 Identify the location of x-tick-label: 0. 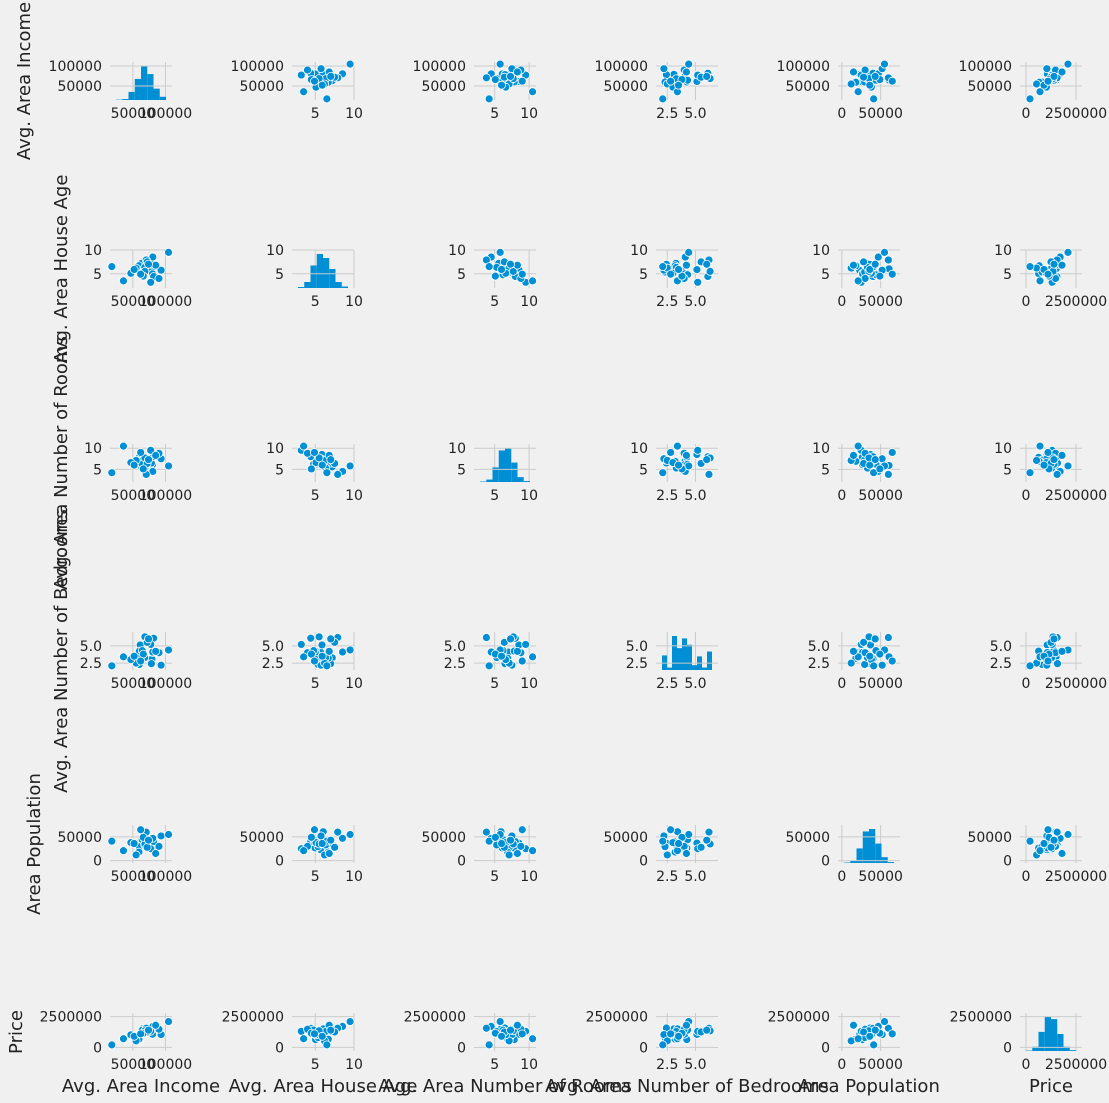
(1026, 877).